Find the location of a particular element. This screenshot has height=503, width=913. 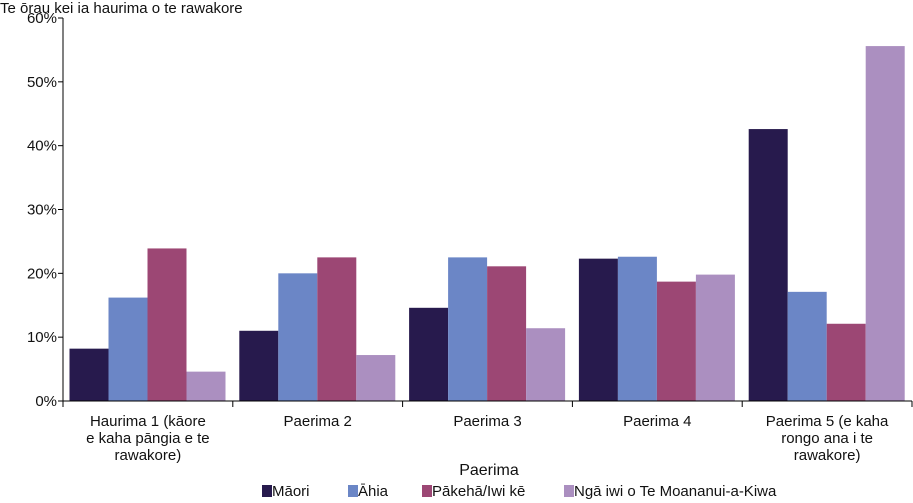

x-tick-label: Paerima 4 is located at coordinates (657, 421).